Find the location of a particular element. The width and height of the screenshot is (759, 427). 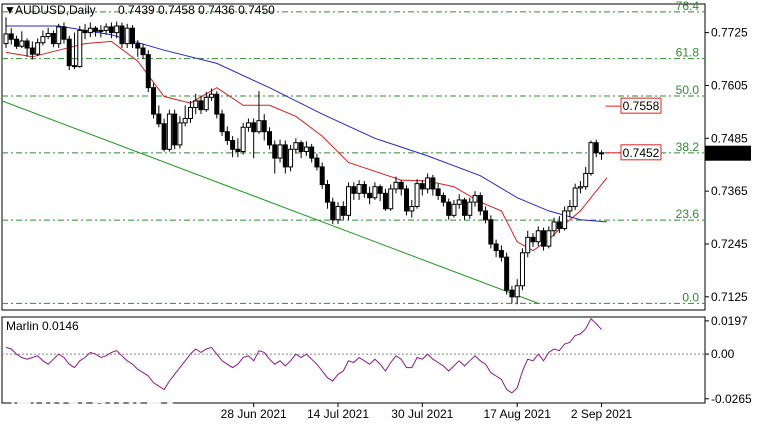

current-price-box is located at coordinates (728, 153).